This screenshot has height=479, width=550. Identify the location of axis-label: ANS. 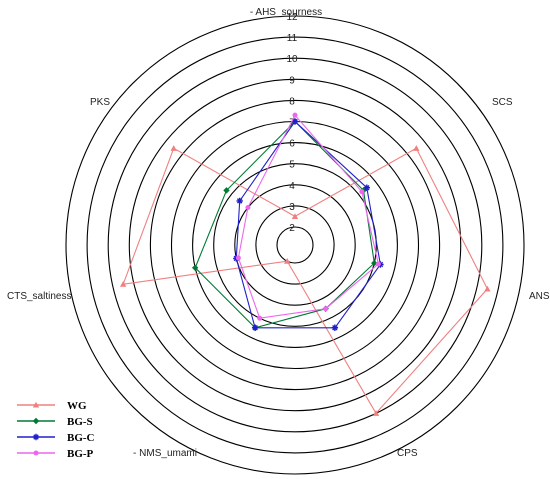
(539, 296).